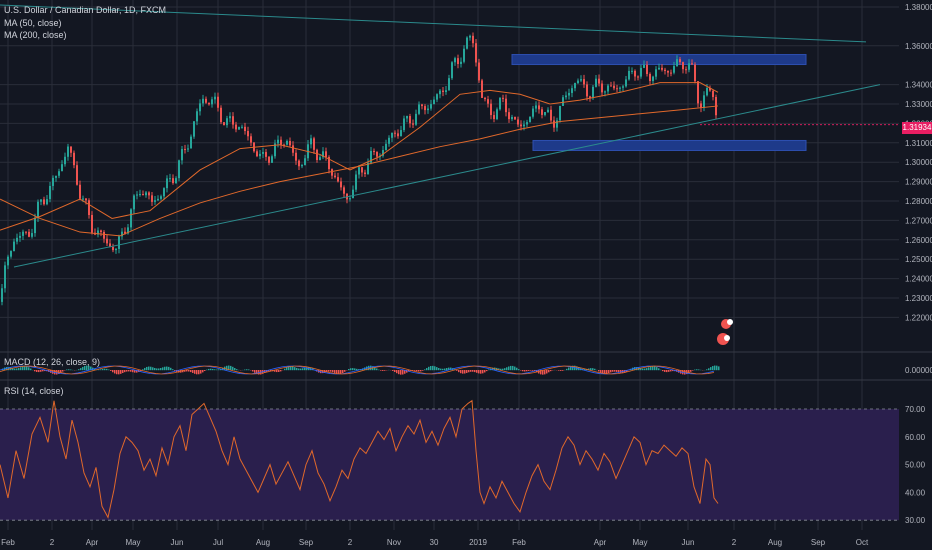 The width and height of the screenshot is (932, 550). What do you see at coordinates (725, 332) in the screenshot?
I see `event-markers` at bounding box center [725, 332].